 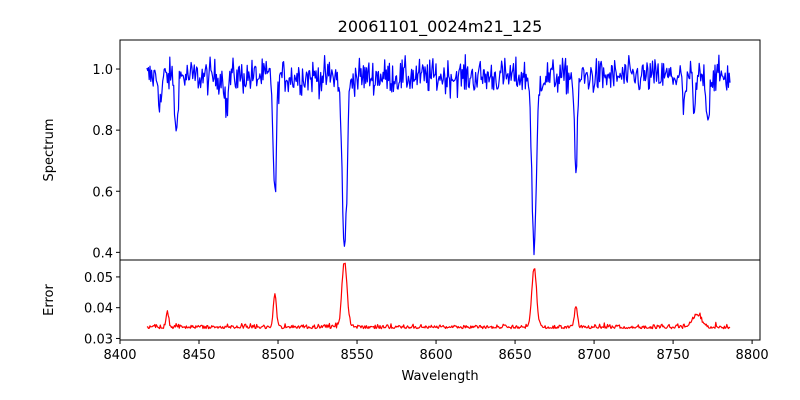 I want to click on spectrum-y-tick-label: 0.4, so click(x=102, y=253).